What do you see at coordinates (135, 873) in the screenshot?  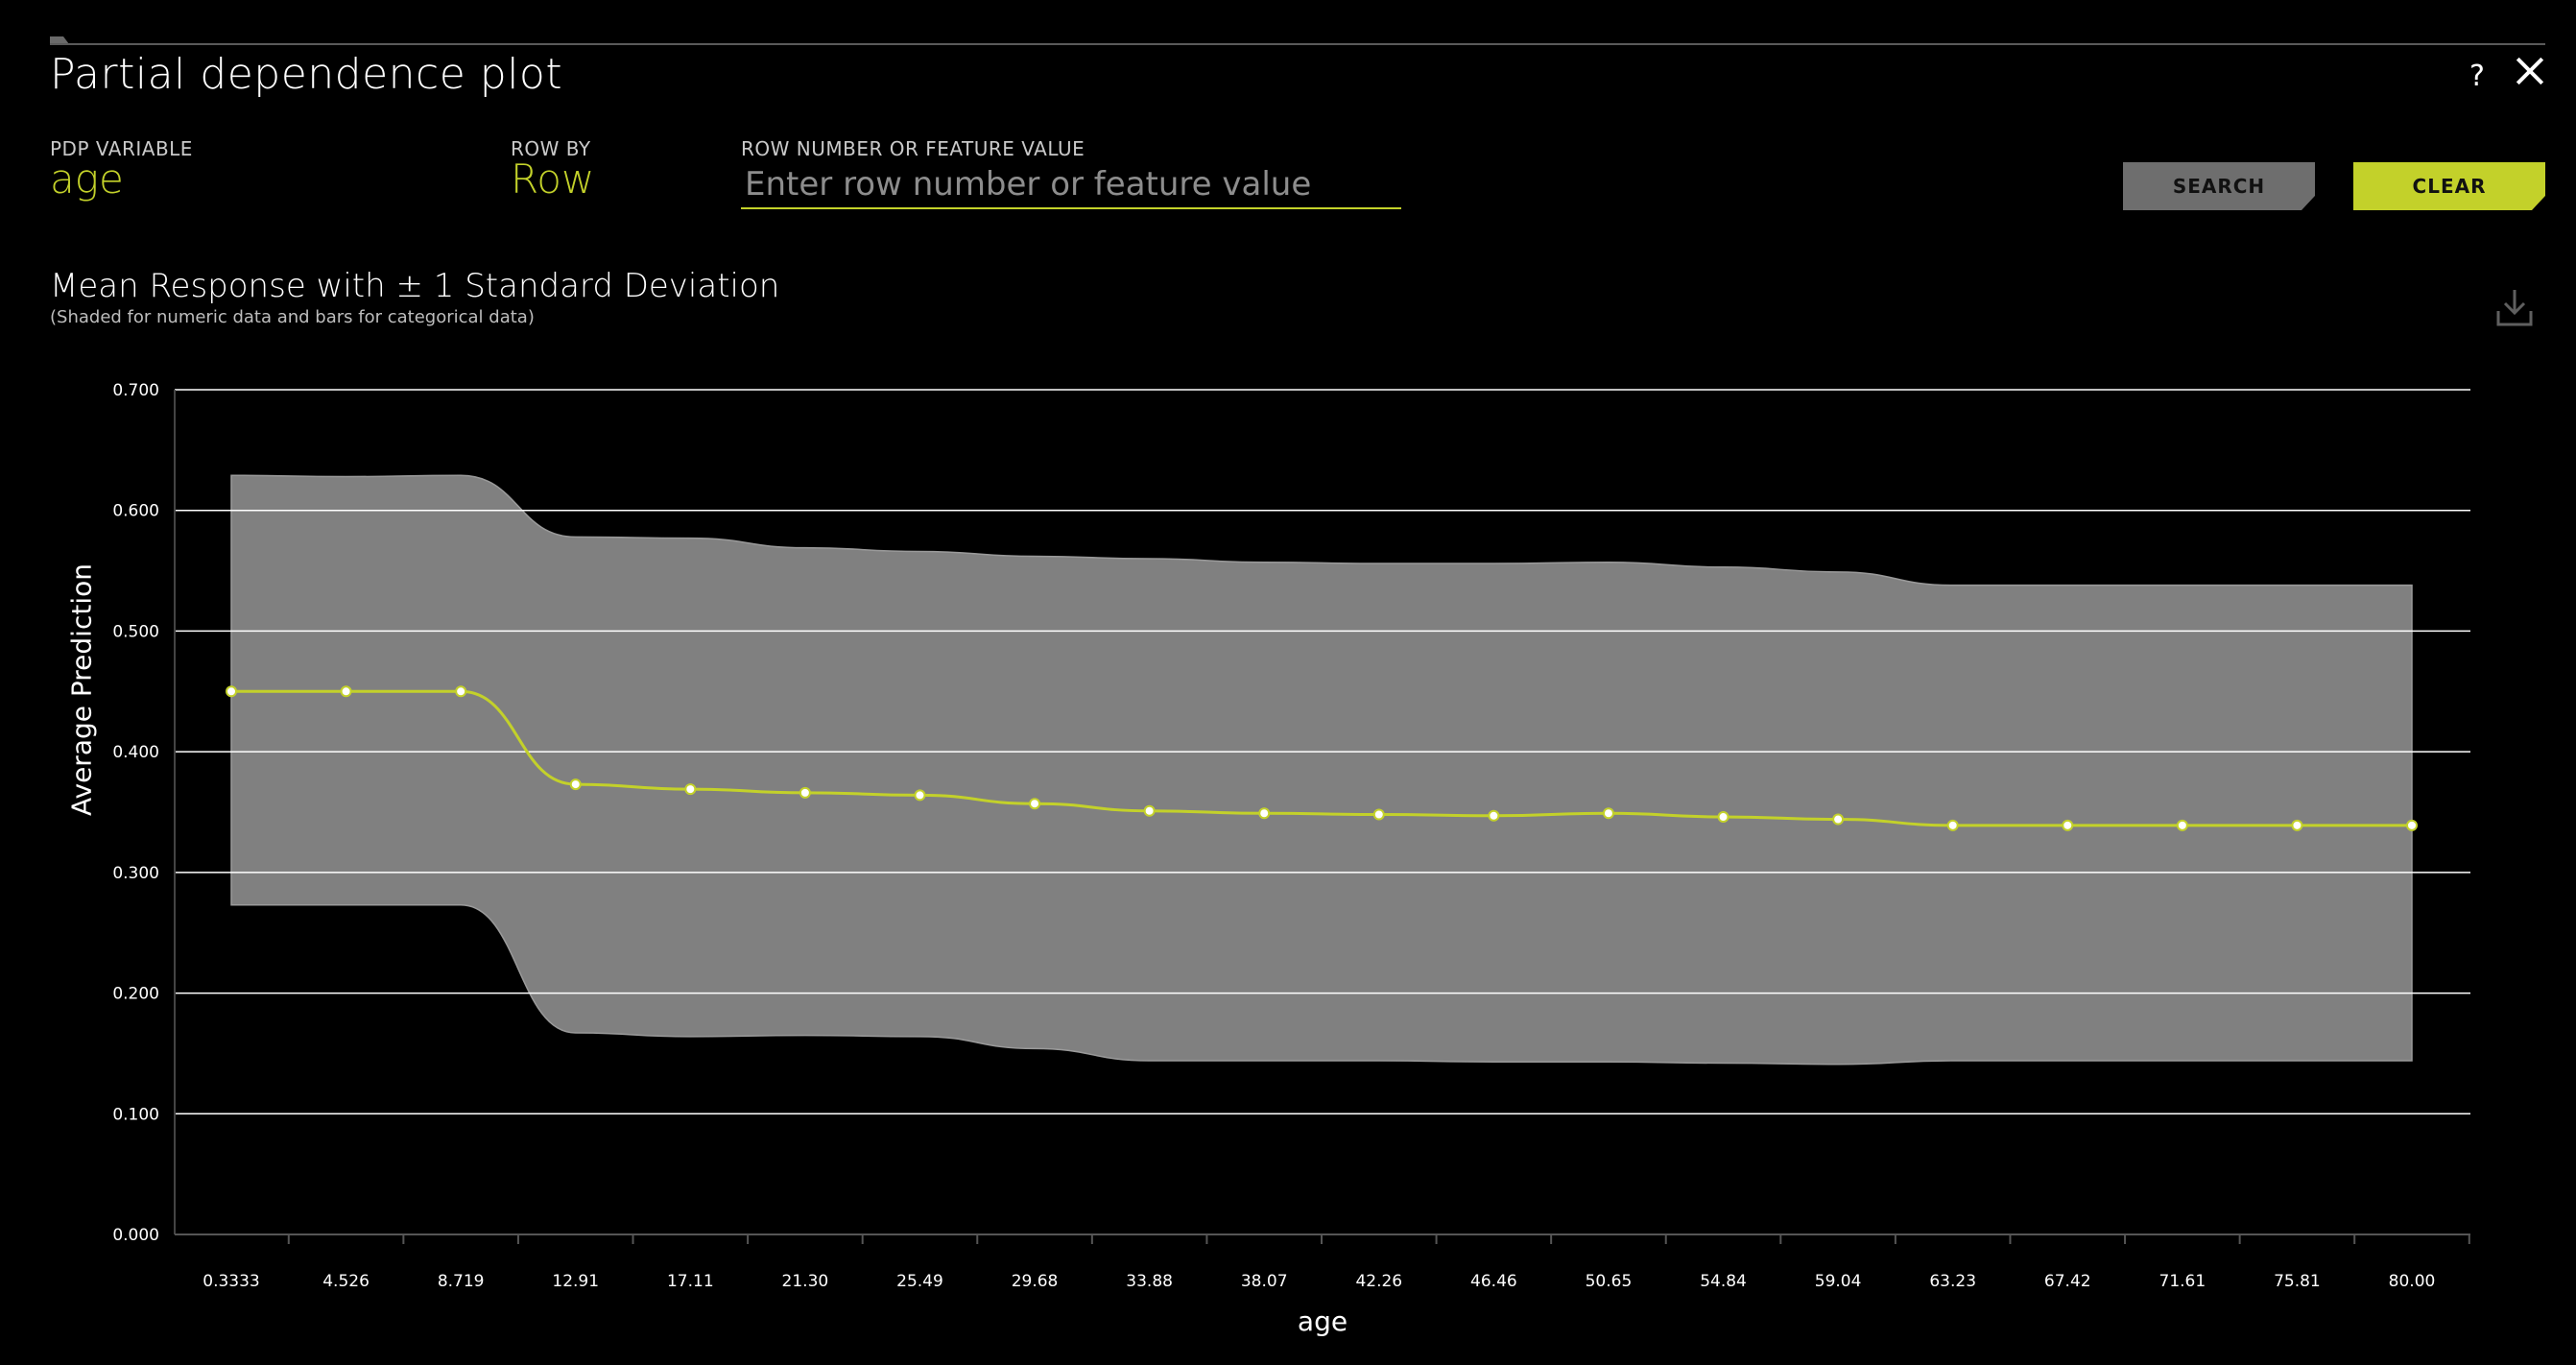 I see `y-tick-label: 0.300` at bounding box center [135, 873].